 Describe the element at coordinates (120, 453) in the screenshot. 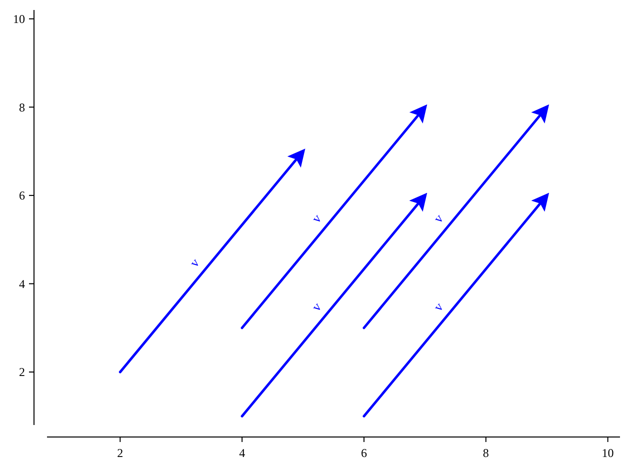

I see `x-tick-label: 2` at that location.